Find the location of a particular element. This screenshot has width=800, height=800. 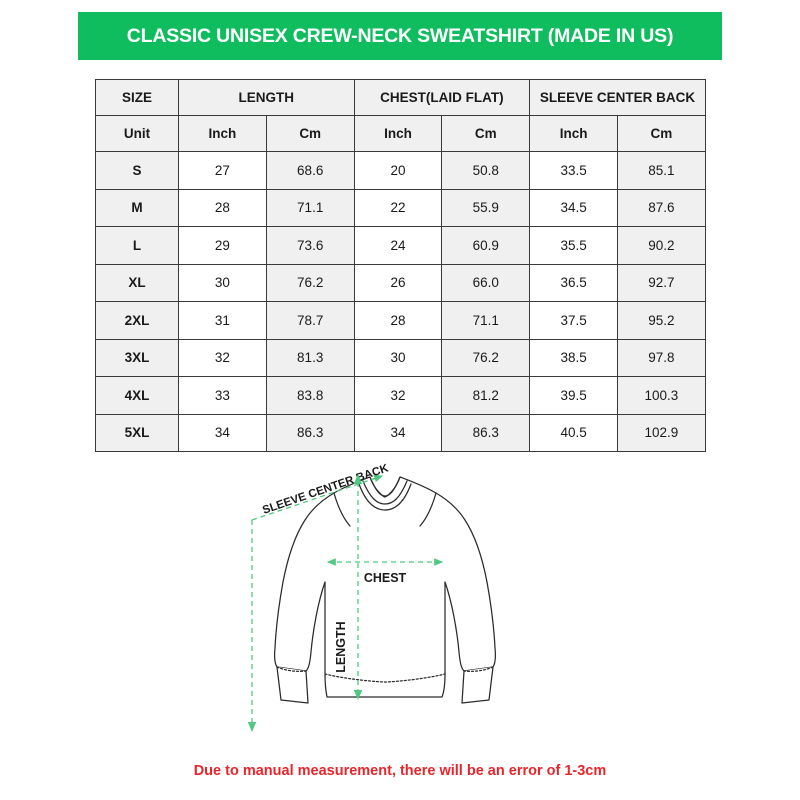

cell-chest-in: 22 is located at coordinates (398, 207).